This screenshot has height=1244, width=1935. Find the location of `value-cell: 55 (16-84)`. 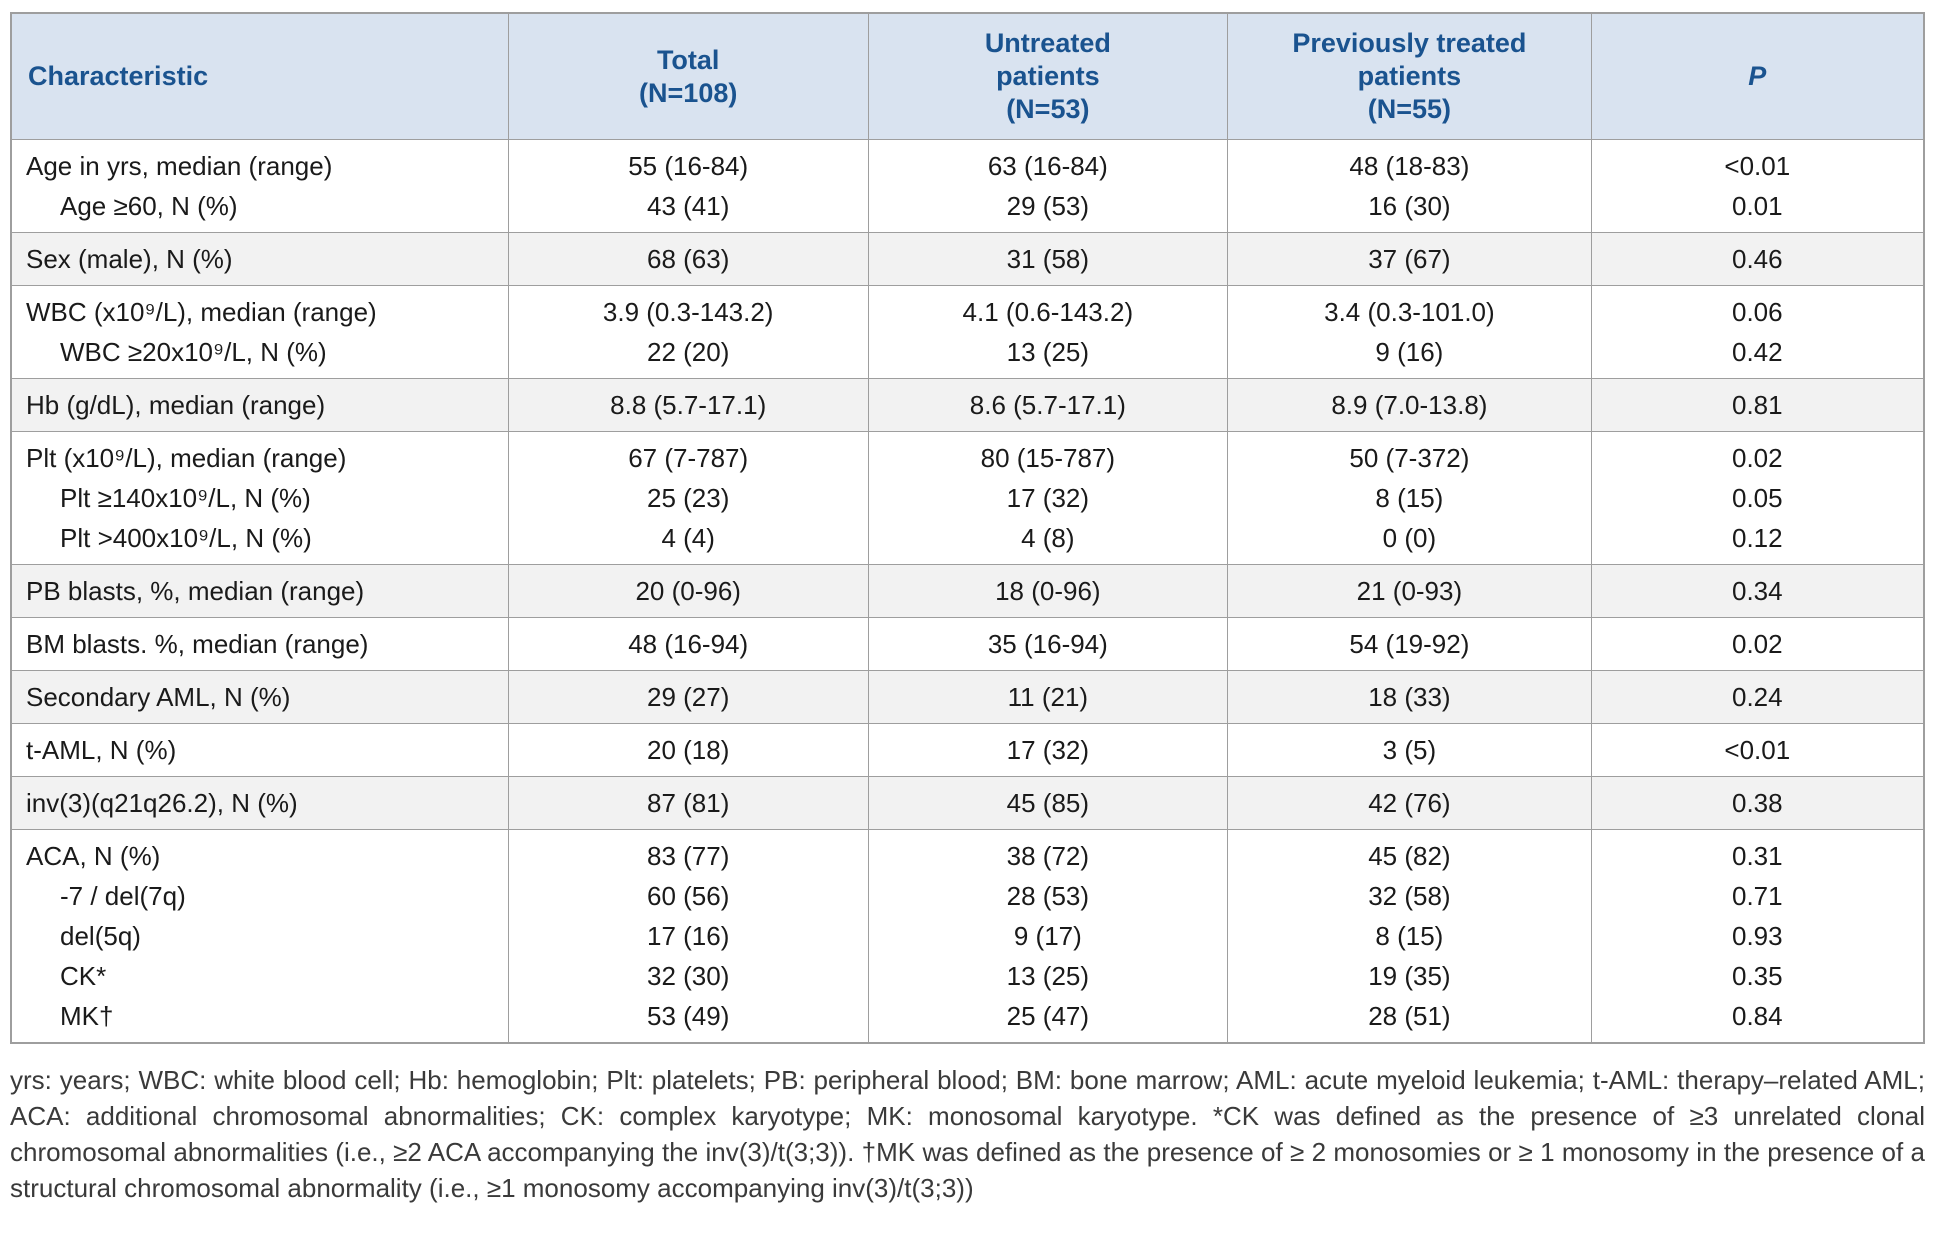

value-cell: 55 (16-84) is located at coordinates (688, 162).